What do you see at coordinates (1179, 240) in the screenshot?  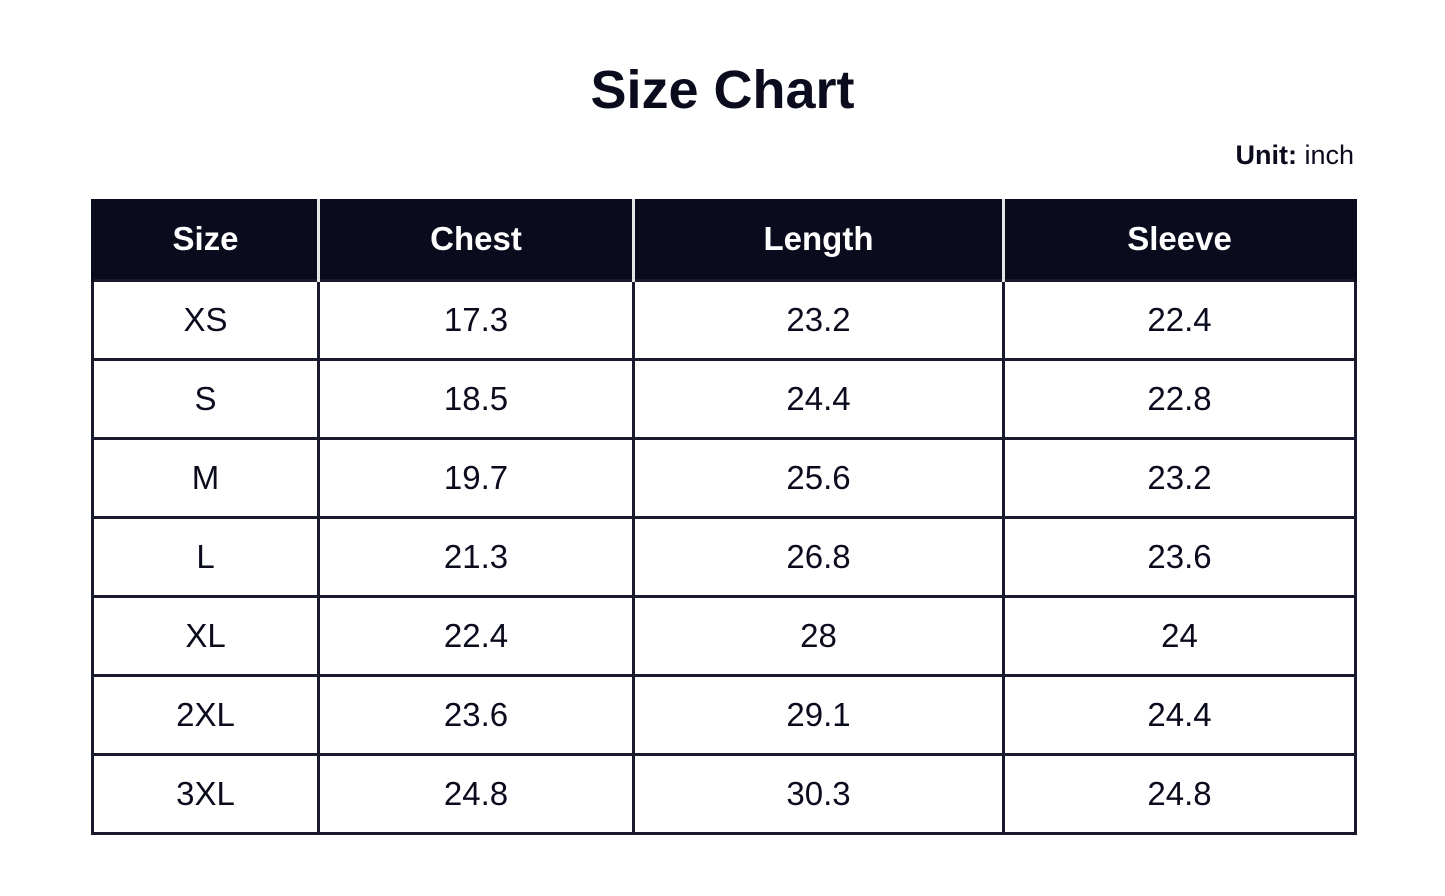 I see `column-header: Sleeve` at bounding box center [1179, 240].